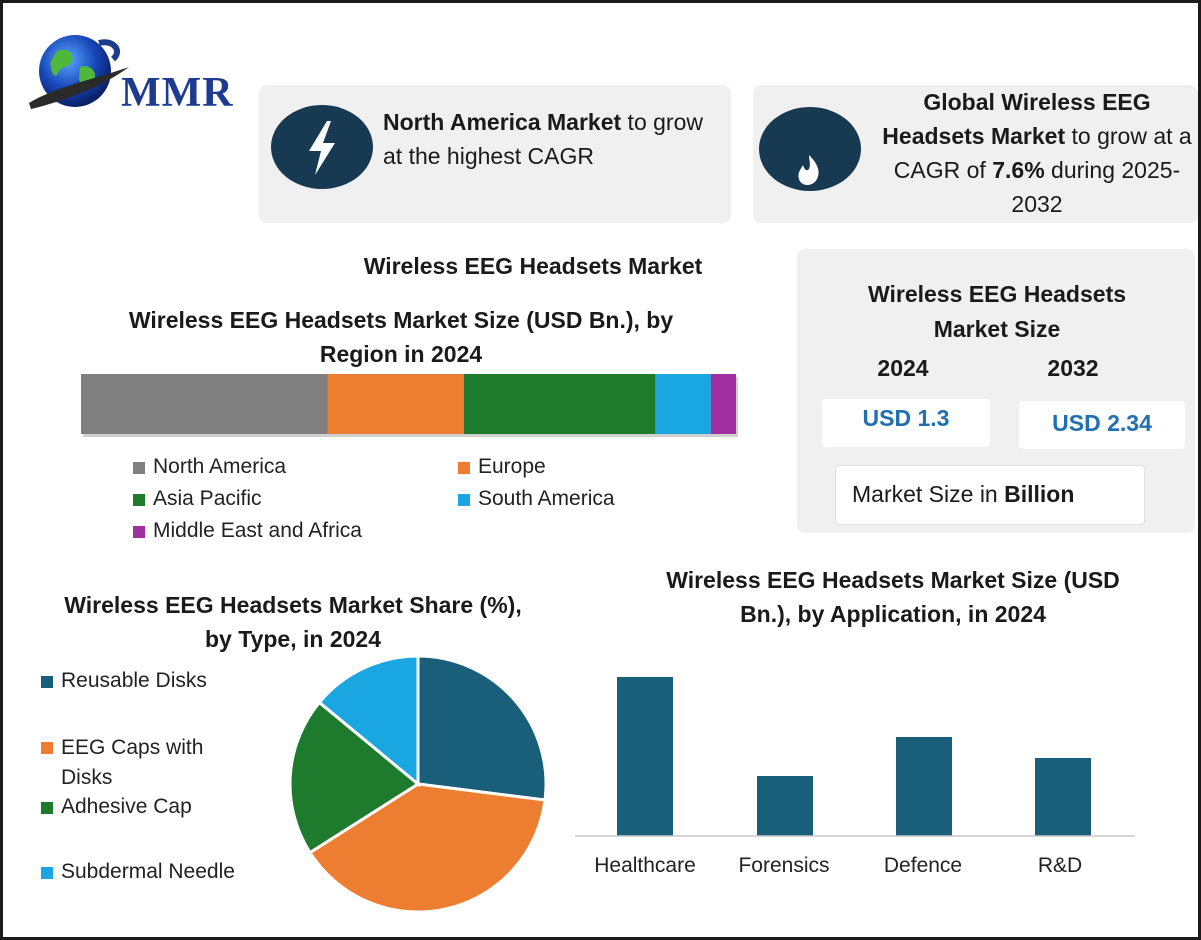 This screenshot has height=940, width=1201. I want to click on year-2024-label: 2024, so click(903, 368).